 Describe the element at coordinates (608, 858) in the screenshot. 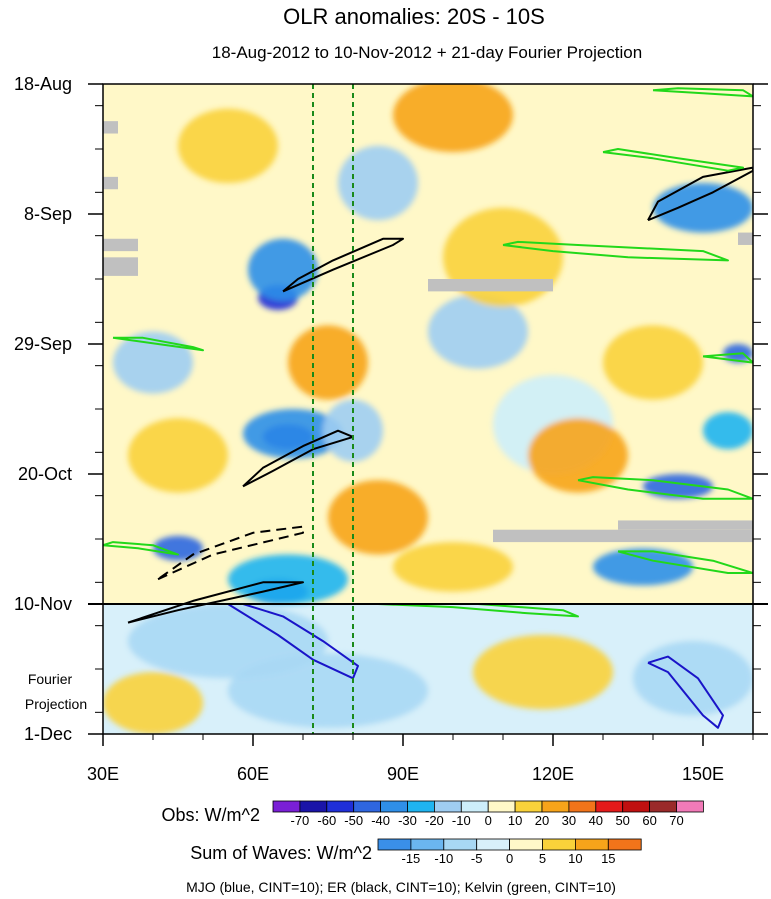

I see `waves-legend-level-6: 15` at that location.